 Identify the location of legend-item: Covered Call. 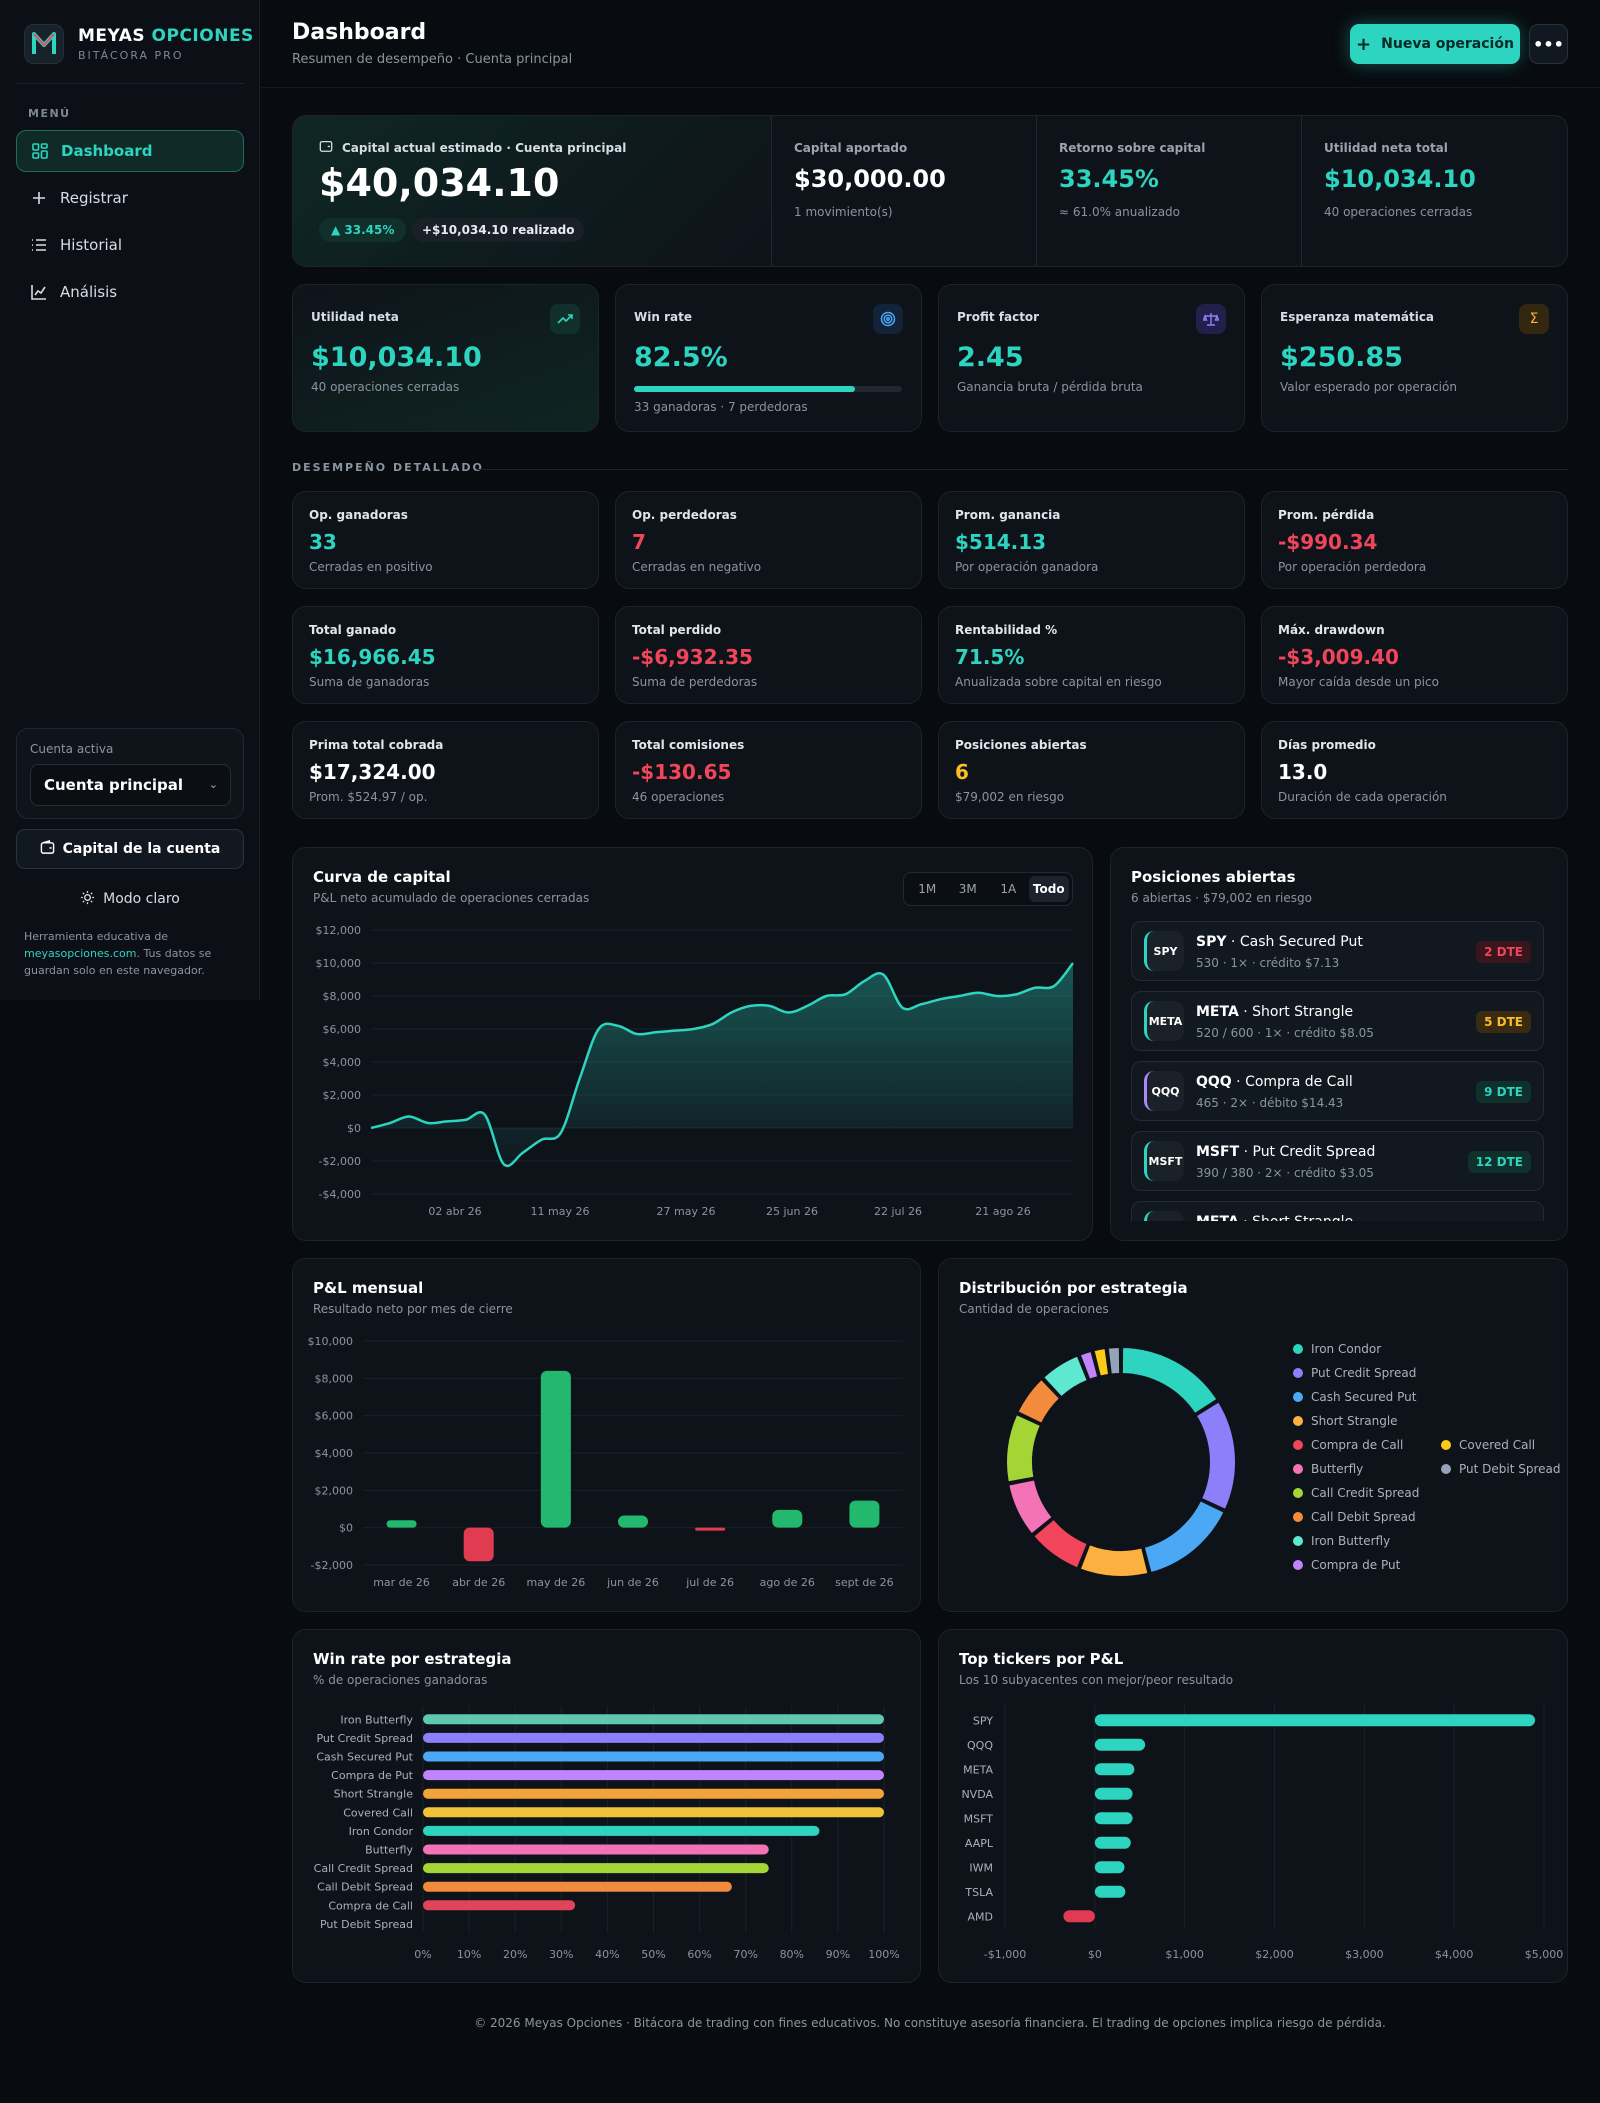
(1488, 1445).